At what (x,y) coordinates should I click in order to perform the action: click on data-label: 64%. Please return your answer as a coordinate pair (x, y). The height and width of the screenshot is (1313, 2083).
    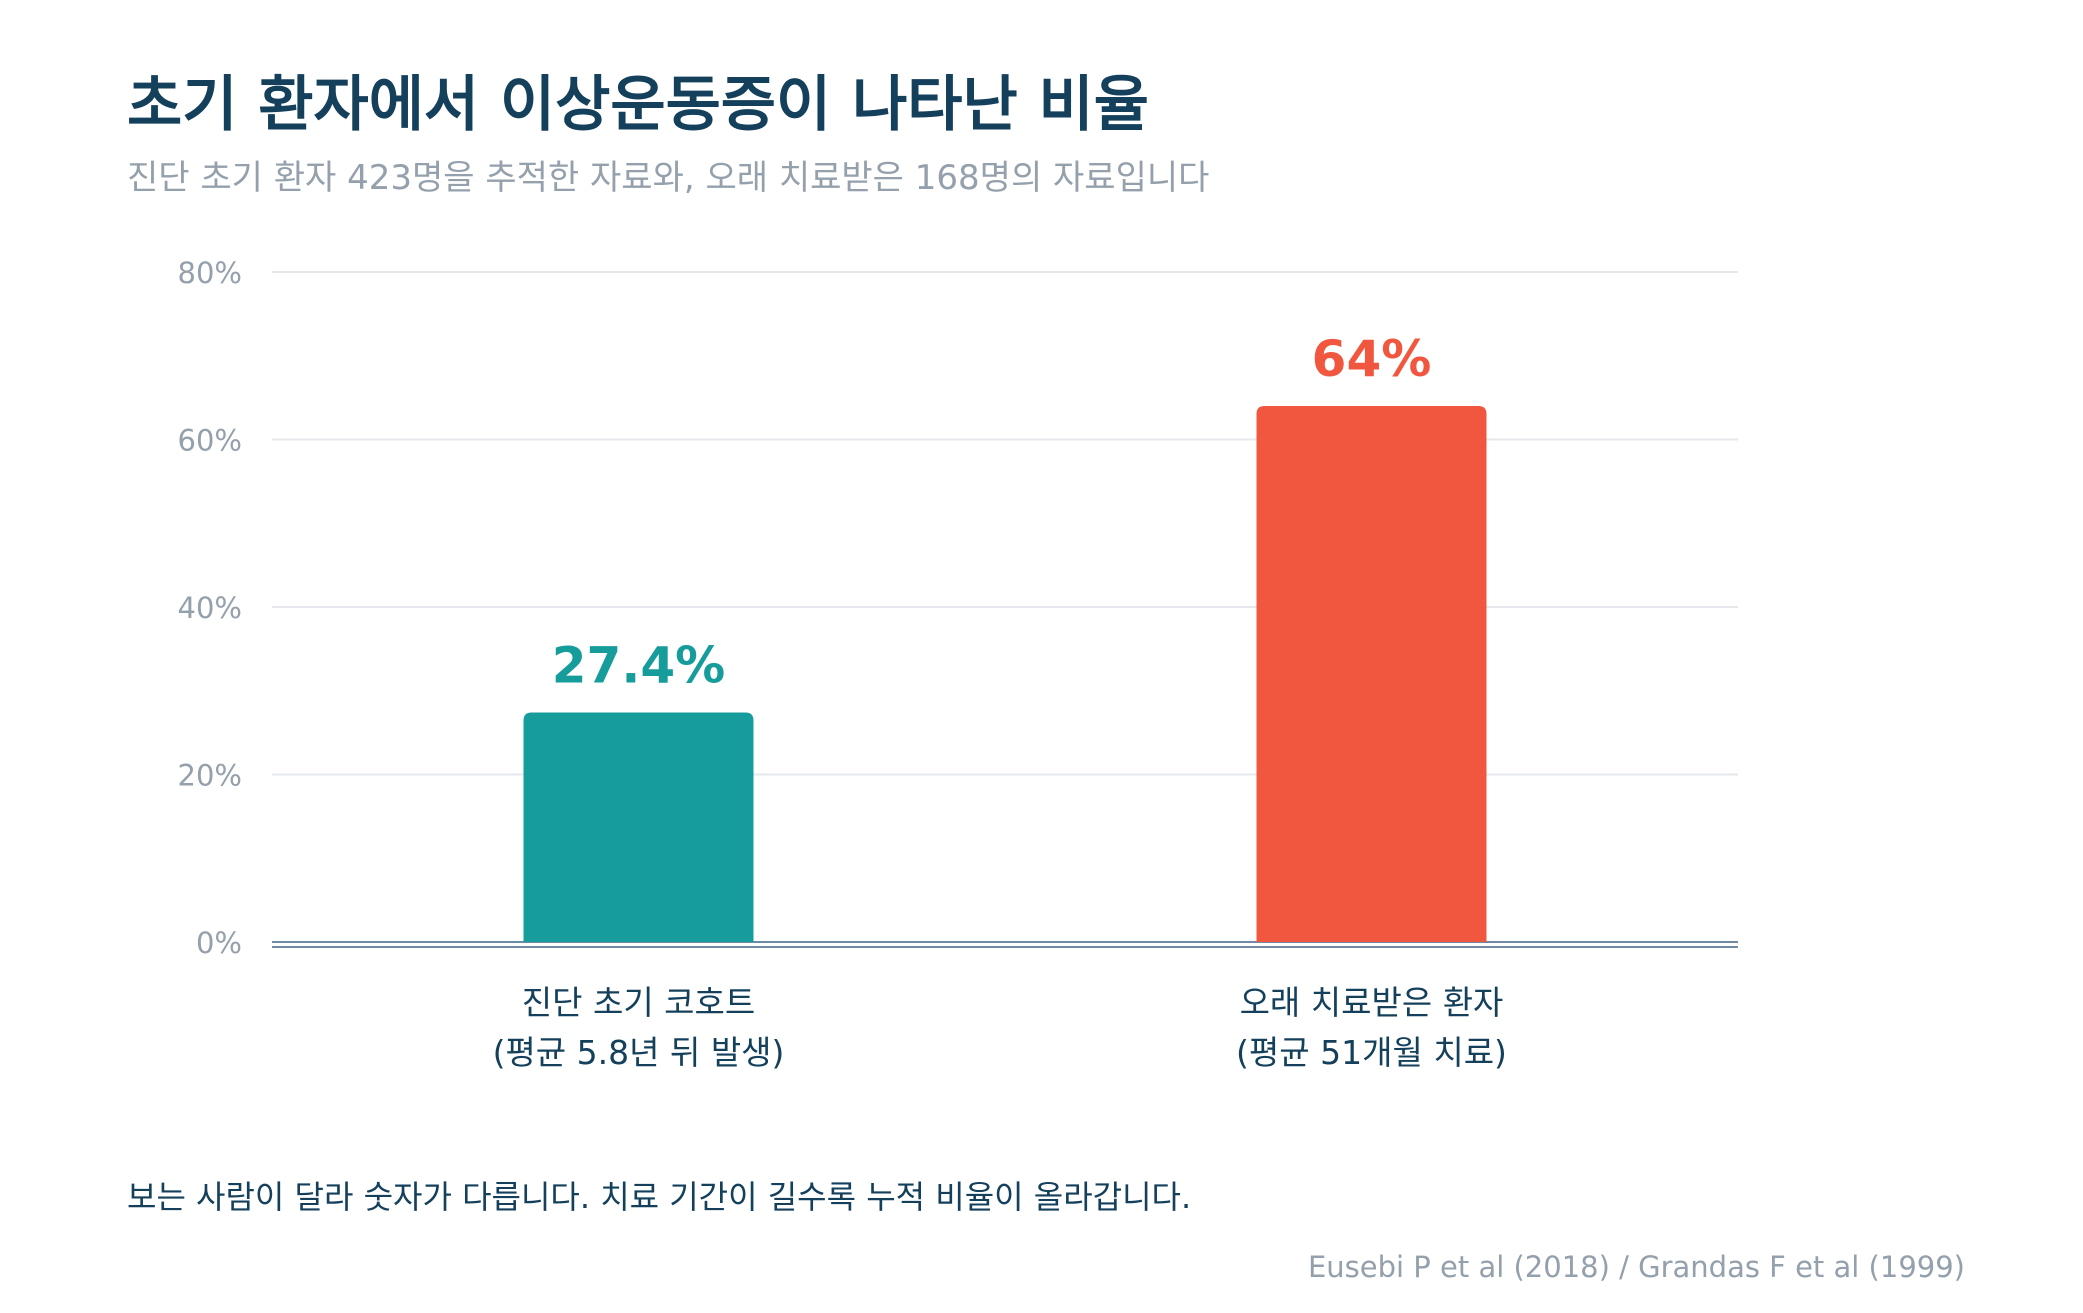
    Looking at the image, I should click on (1372, 359).